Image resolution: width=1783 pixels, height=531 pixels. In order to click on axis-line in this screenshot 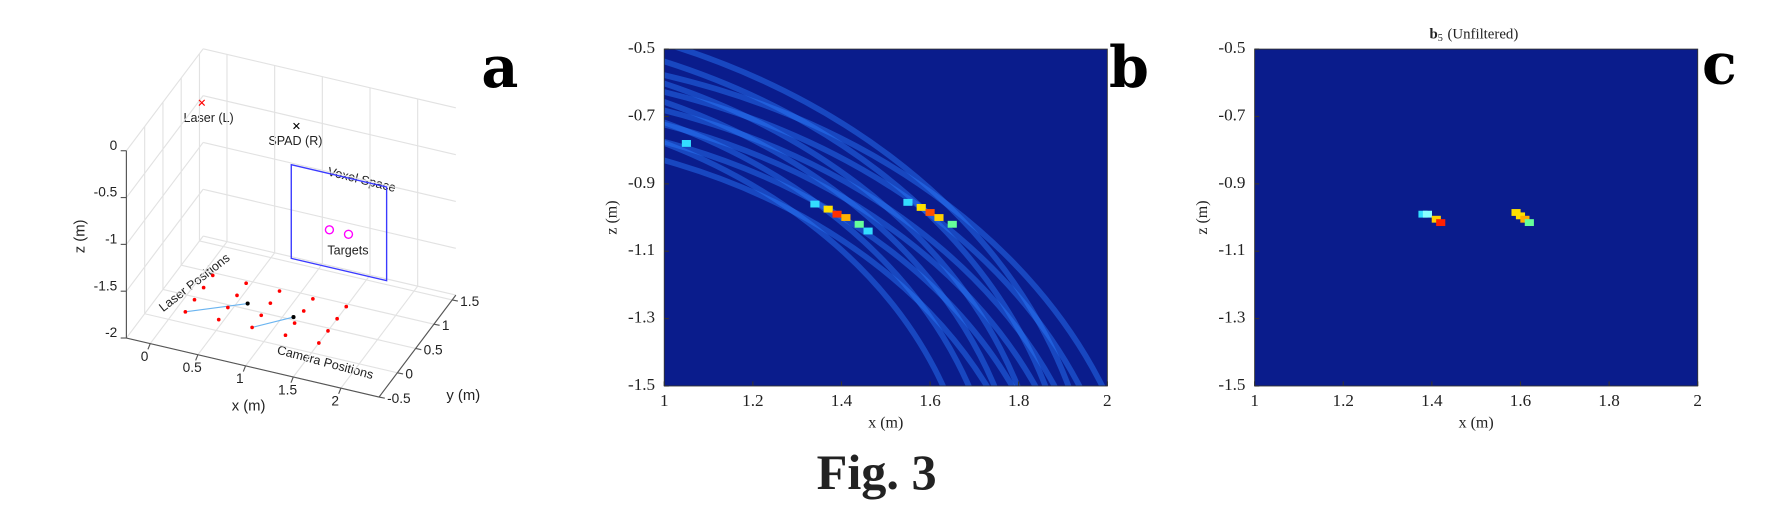, I will do `click(253, 367)`.